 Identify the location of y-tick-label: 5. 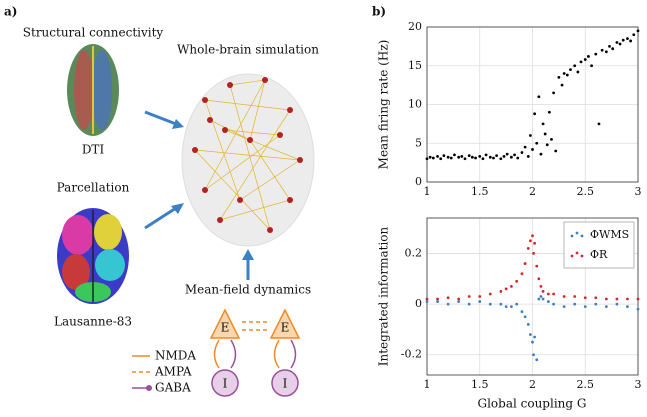
(418, 142).